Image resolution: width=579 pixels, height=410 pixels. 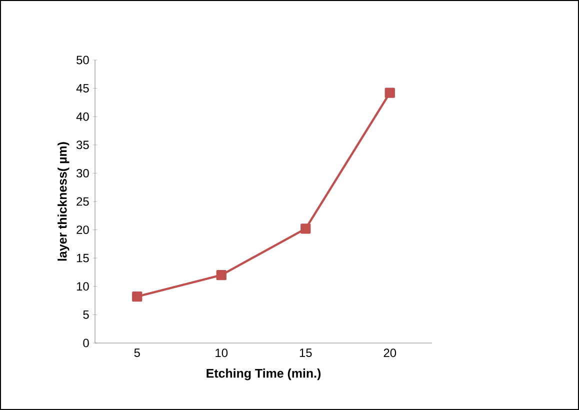 I want to click on x-axis-title: Etching Time (min.), so click(x=263, y=374).